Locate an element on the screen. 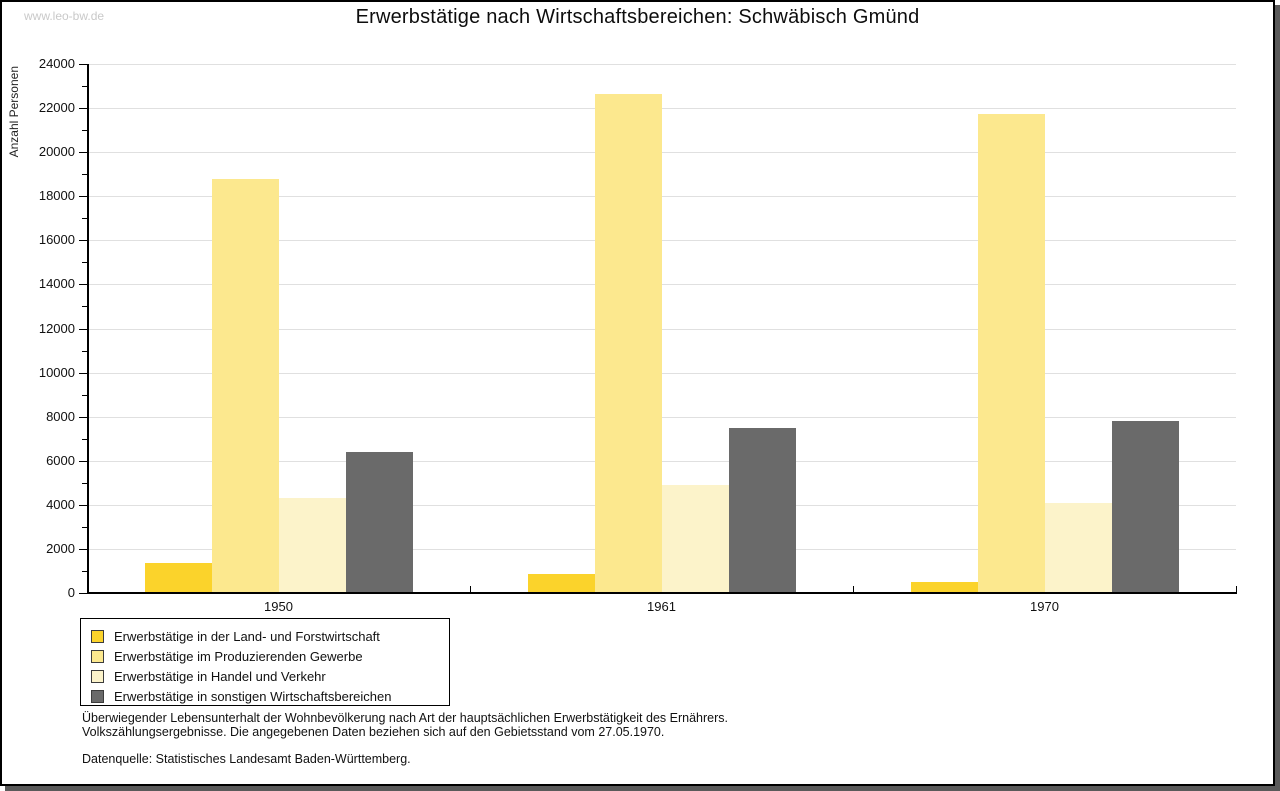 The image size is (1280, 791). gridline is located at coordinates (661, 64).